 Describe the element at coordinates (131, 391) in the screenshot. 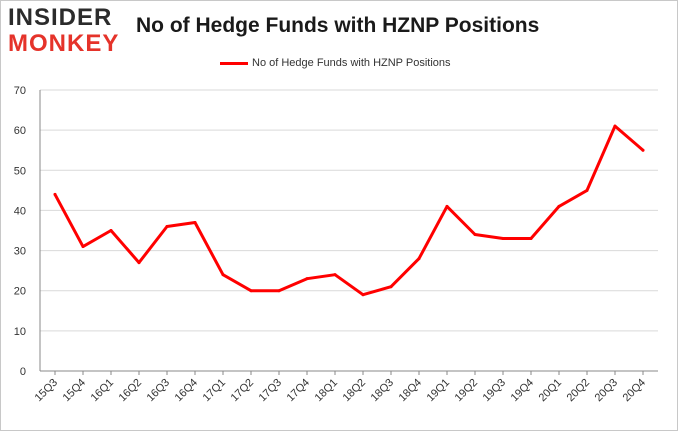

I see `x-tick-label: 16Q2` at that location.